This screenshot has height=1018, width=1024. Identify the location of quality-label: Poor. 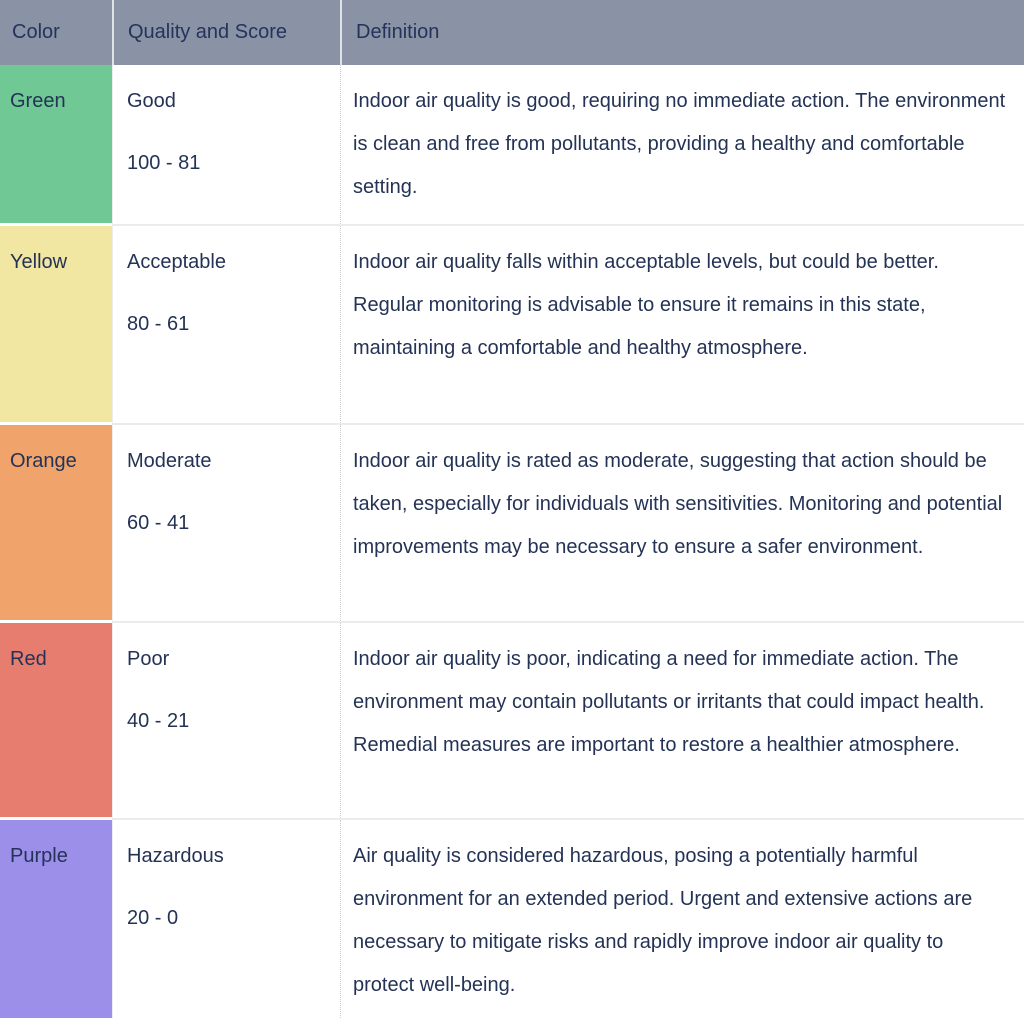
(148, 659).